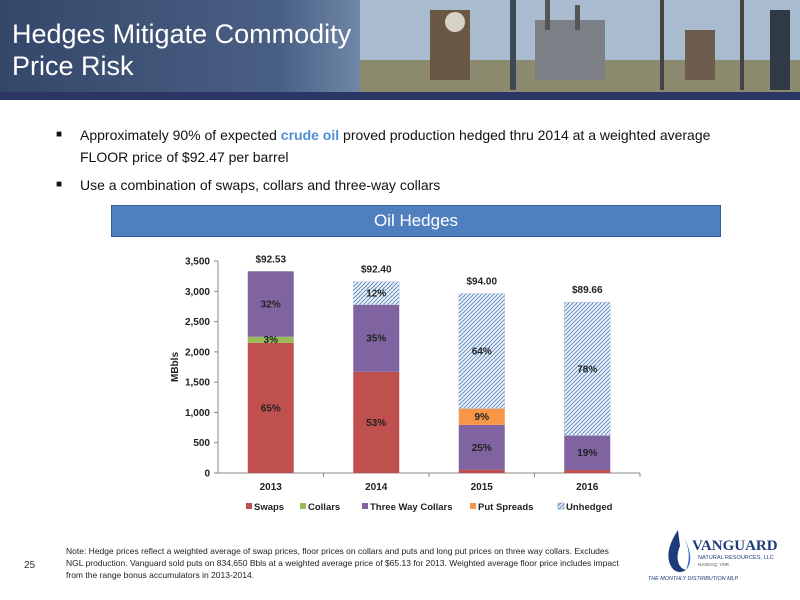 The image size is (800, 600). I want to click on legend-label: Unhedged, so click(589, 507).